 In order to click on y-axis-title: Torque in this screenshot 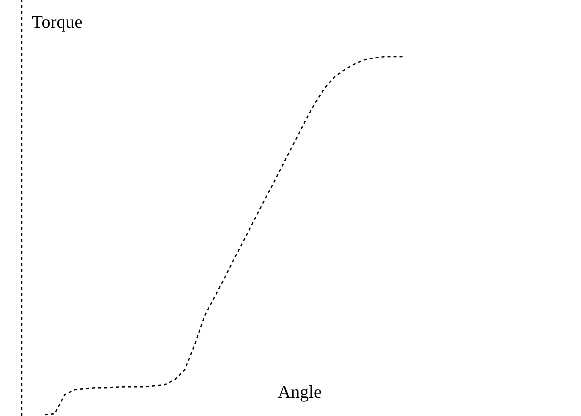, I will do `click(57, 22)`.